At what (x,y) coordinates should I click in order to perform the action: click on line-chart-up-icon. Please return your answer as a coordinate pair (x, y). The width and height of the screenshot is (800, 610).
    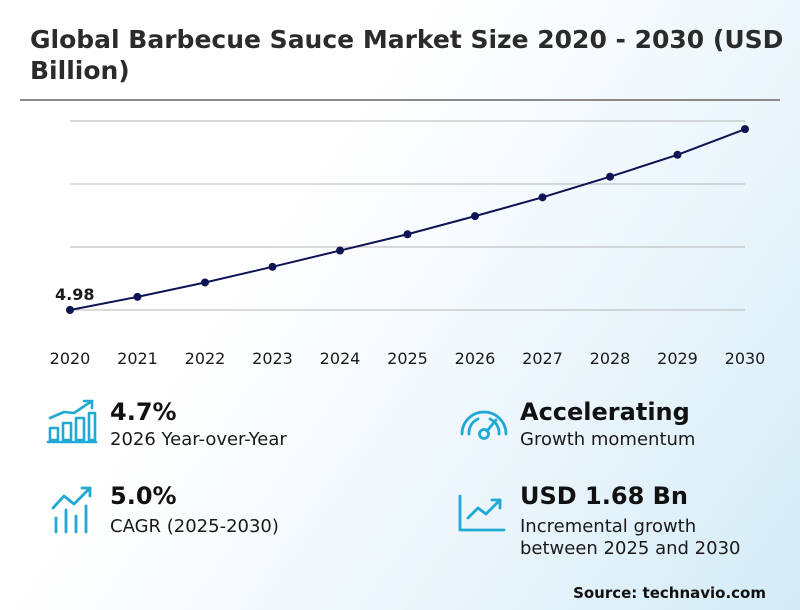
    Looking at the image, I should click on (482, 513).